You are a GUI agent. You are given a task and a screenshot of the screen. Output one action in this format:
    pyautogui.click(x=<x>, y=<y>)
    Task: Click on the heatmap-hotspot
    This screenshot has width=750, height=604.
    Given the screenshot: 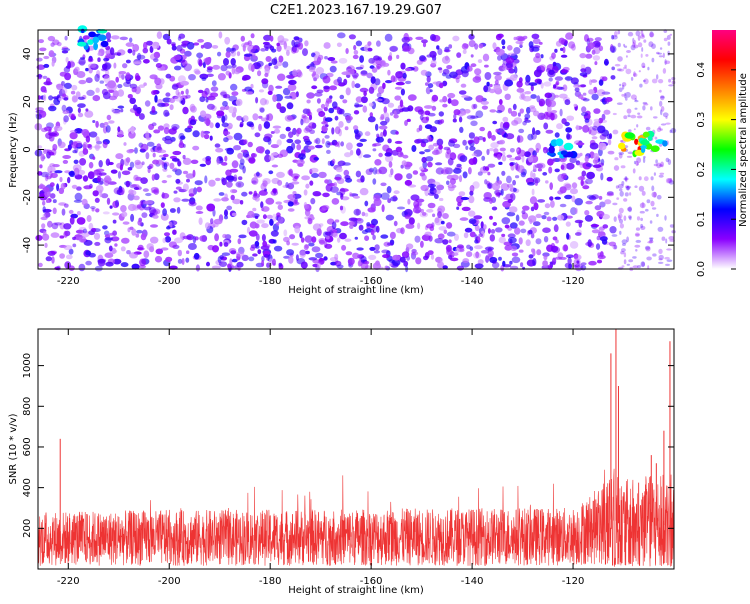 What is the action you would take?
    pyautogui.click(x=650, y=138)
    